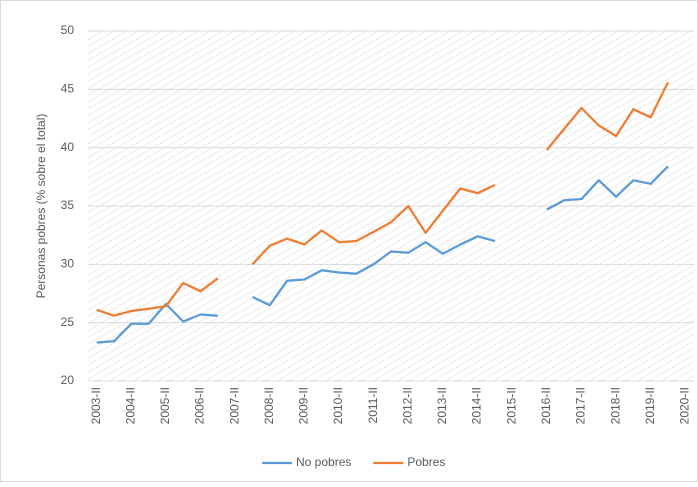  I want to click on y-tick-label: 25, so click(68, 322).